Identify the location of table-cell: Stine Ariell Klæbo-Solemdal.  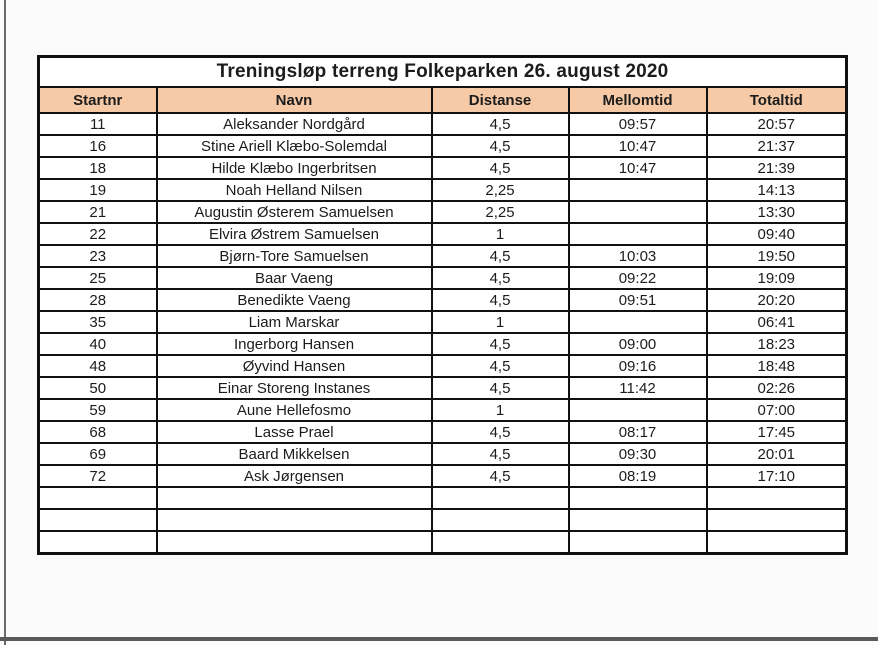
(294, 146).